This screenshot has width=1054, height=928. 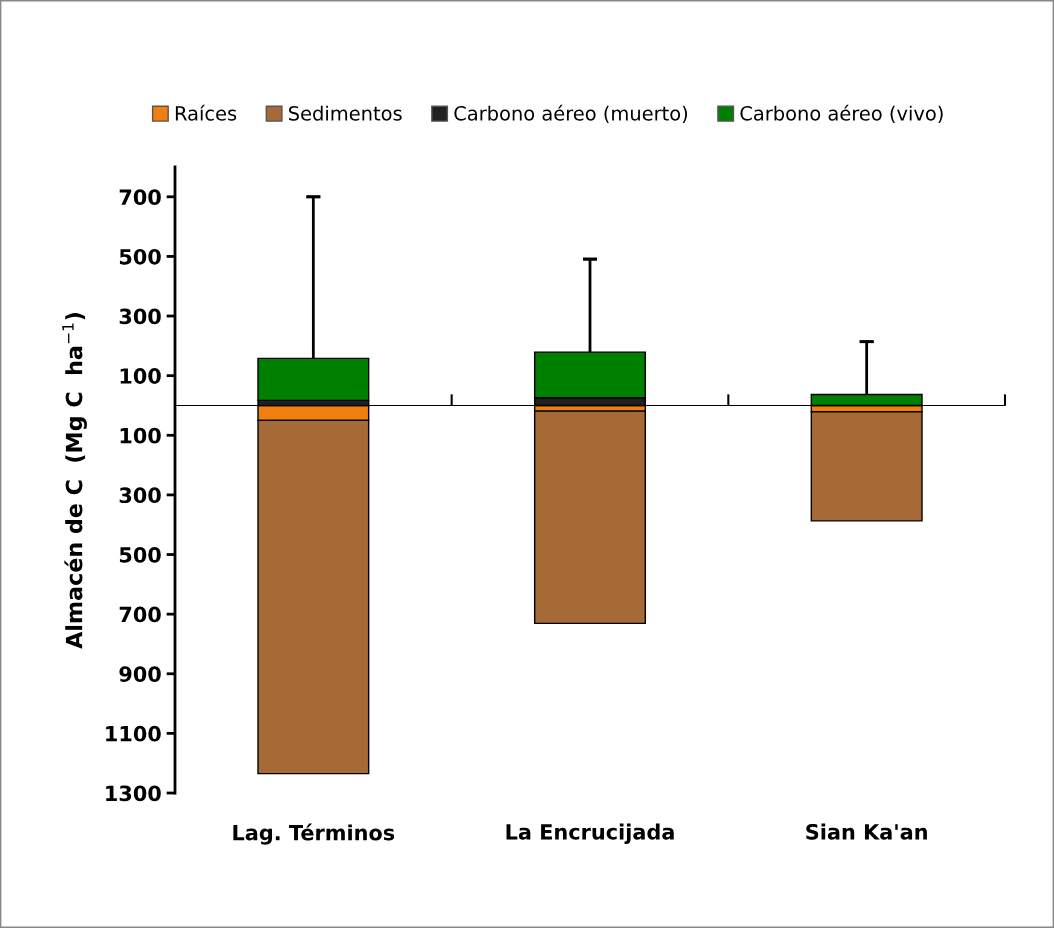 I want to click on legend-label: Raíces, so click(x=206, y=112).